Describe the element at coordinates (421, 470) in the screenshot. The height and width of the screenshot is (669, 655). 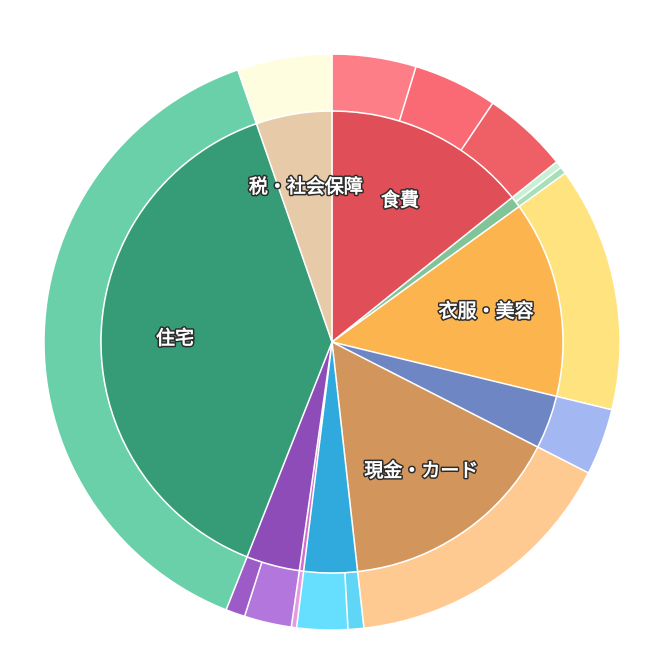
I see `inner-slice-label-4: 現金・カード` at that location.